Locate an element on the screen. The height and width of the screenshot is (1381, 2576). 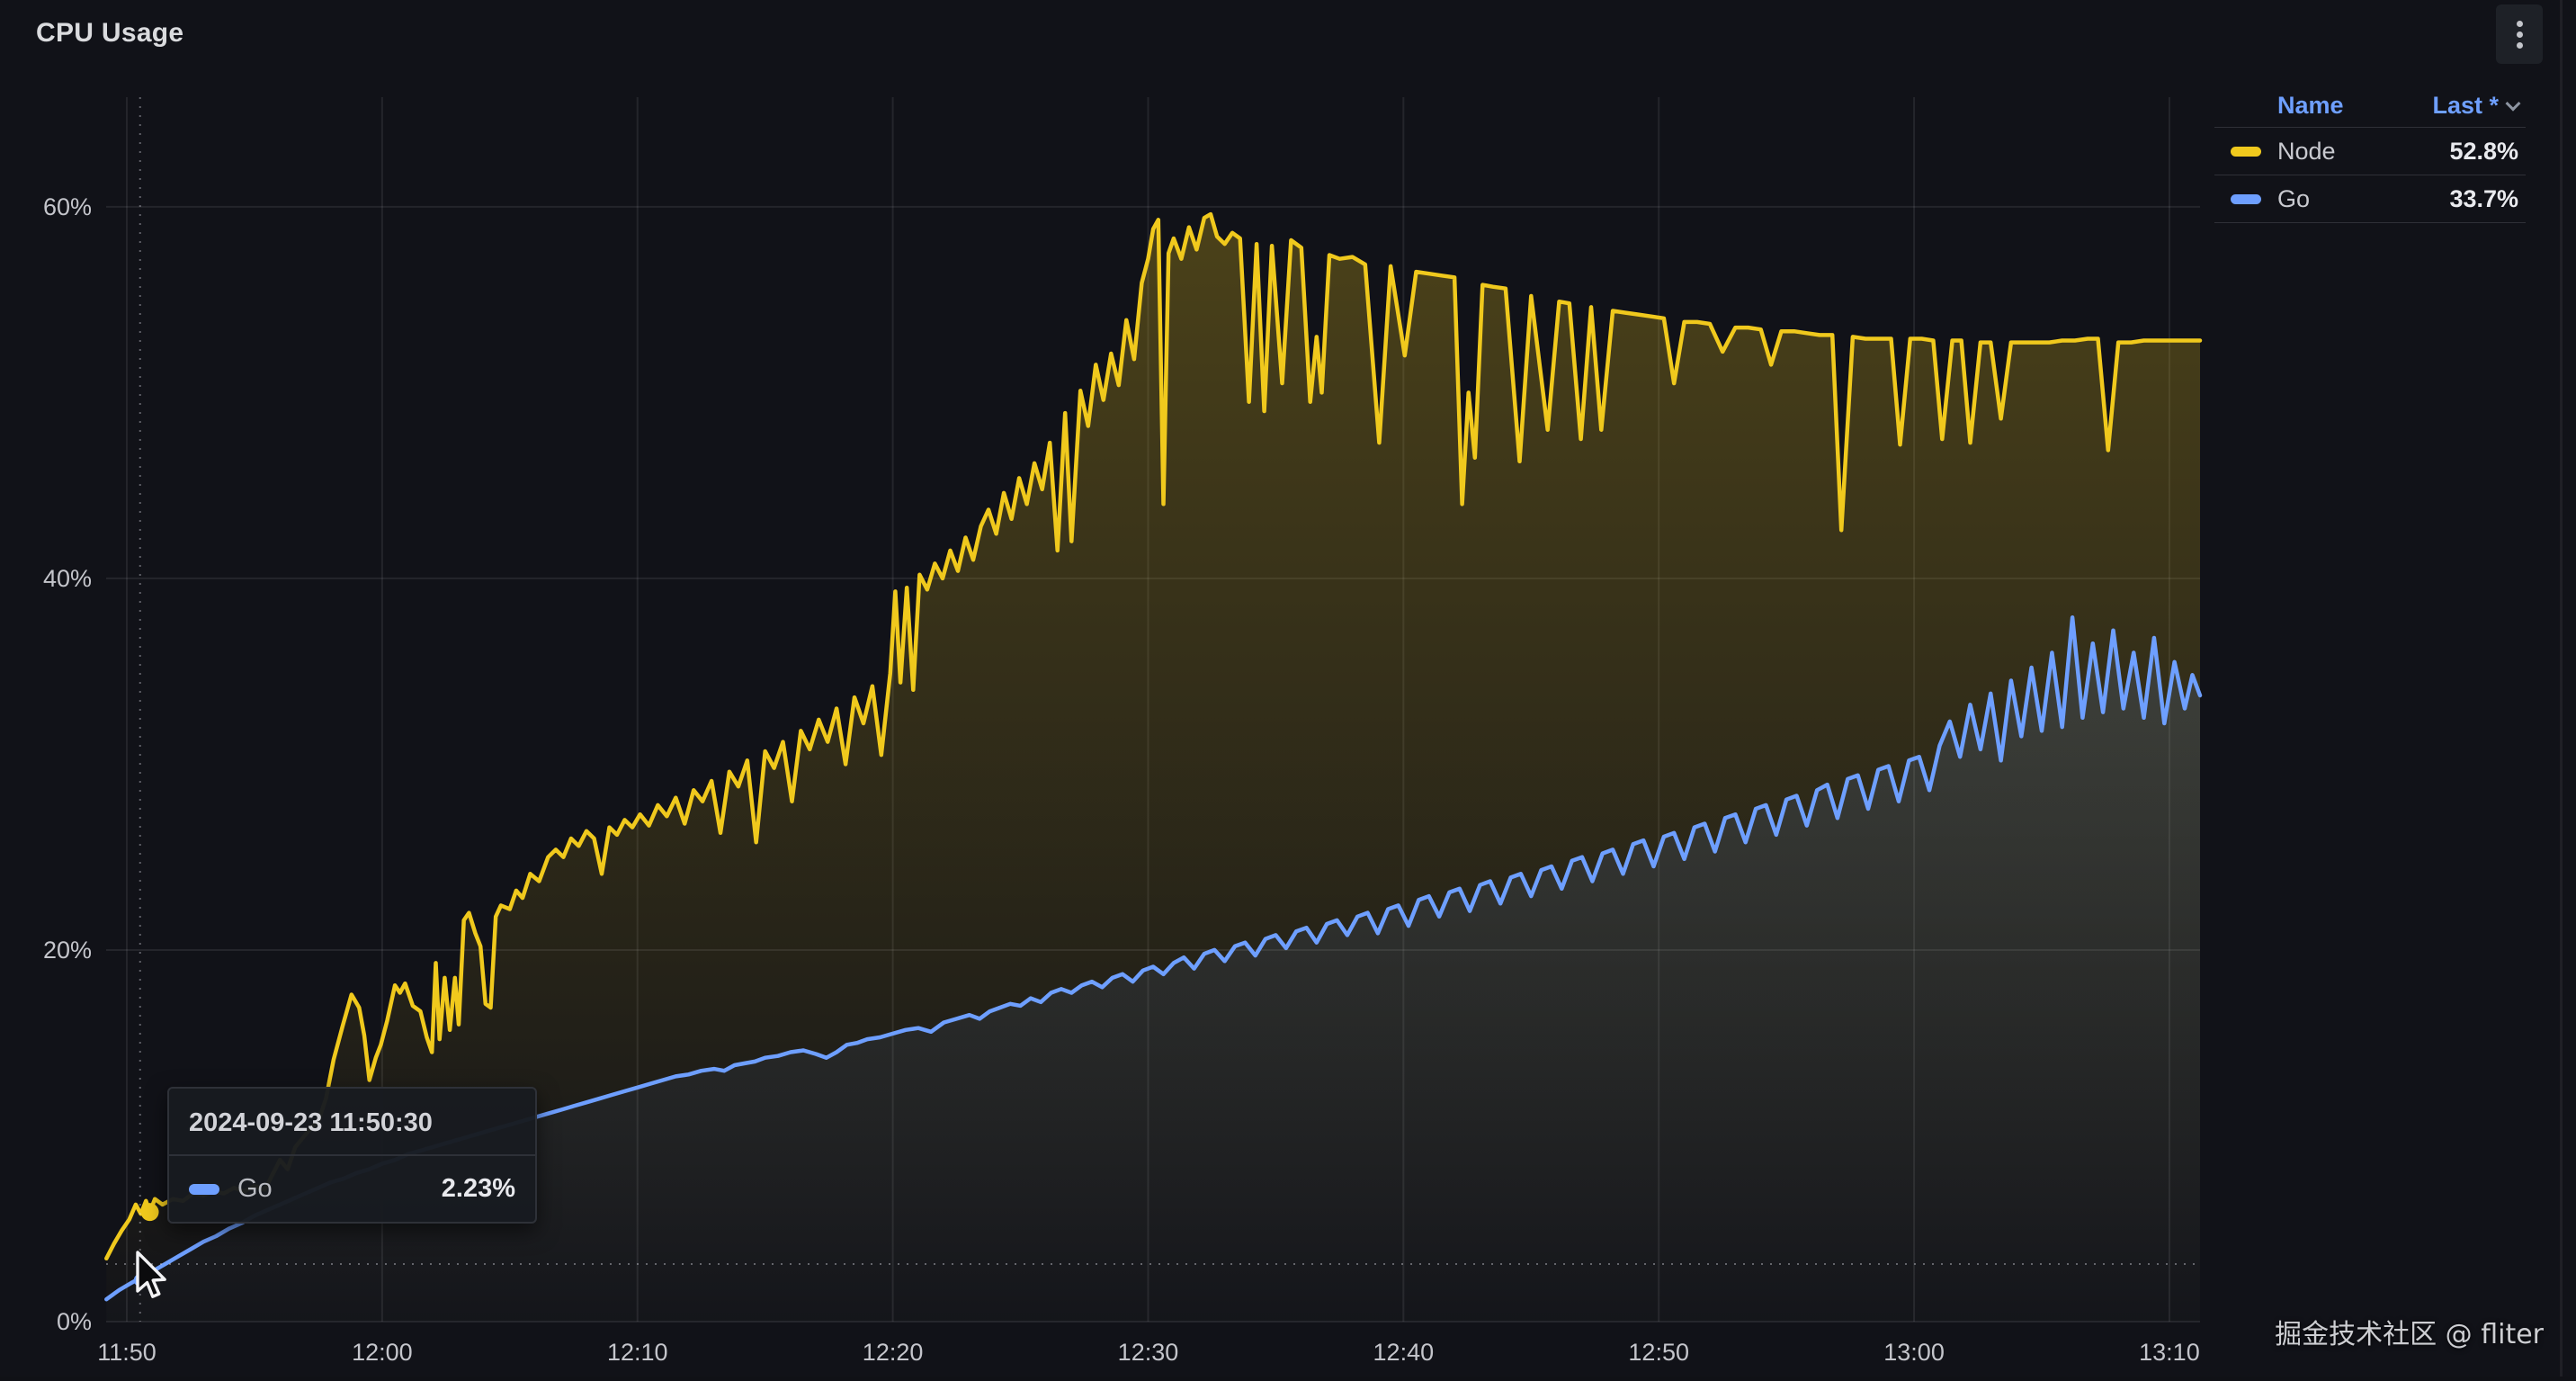
scrollbar-track is located at coordinates (2561, 688).